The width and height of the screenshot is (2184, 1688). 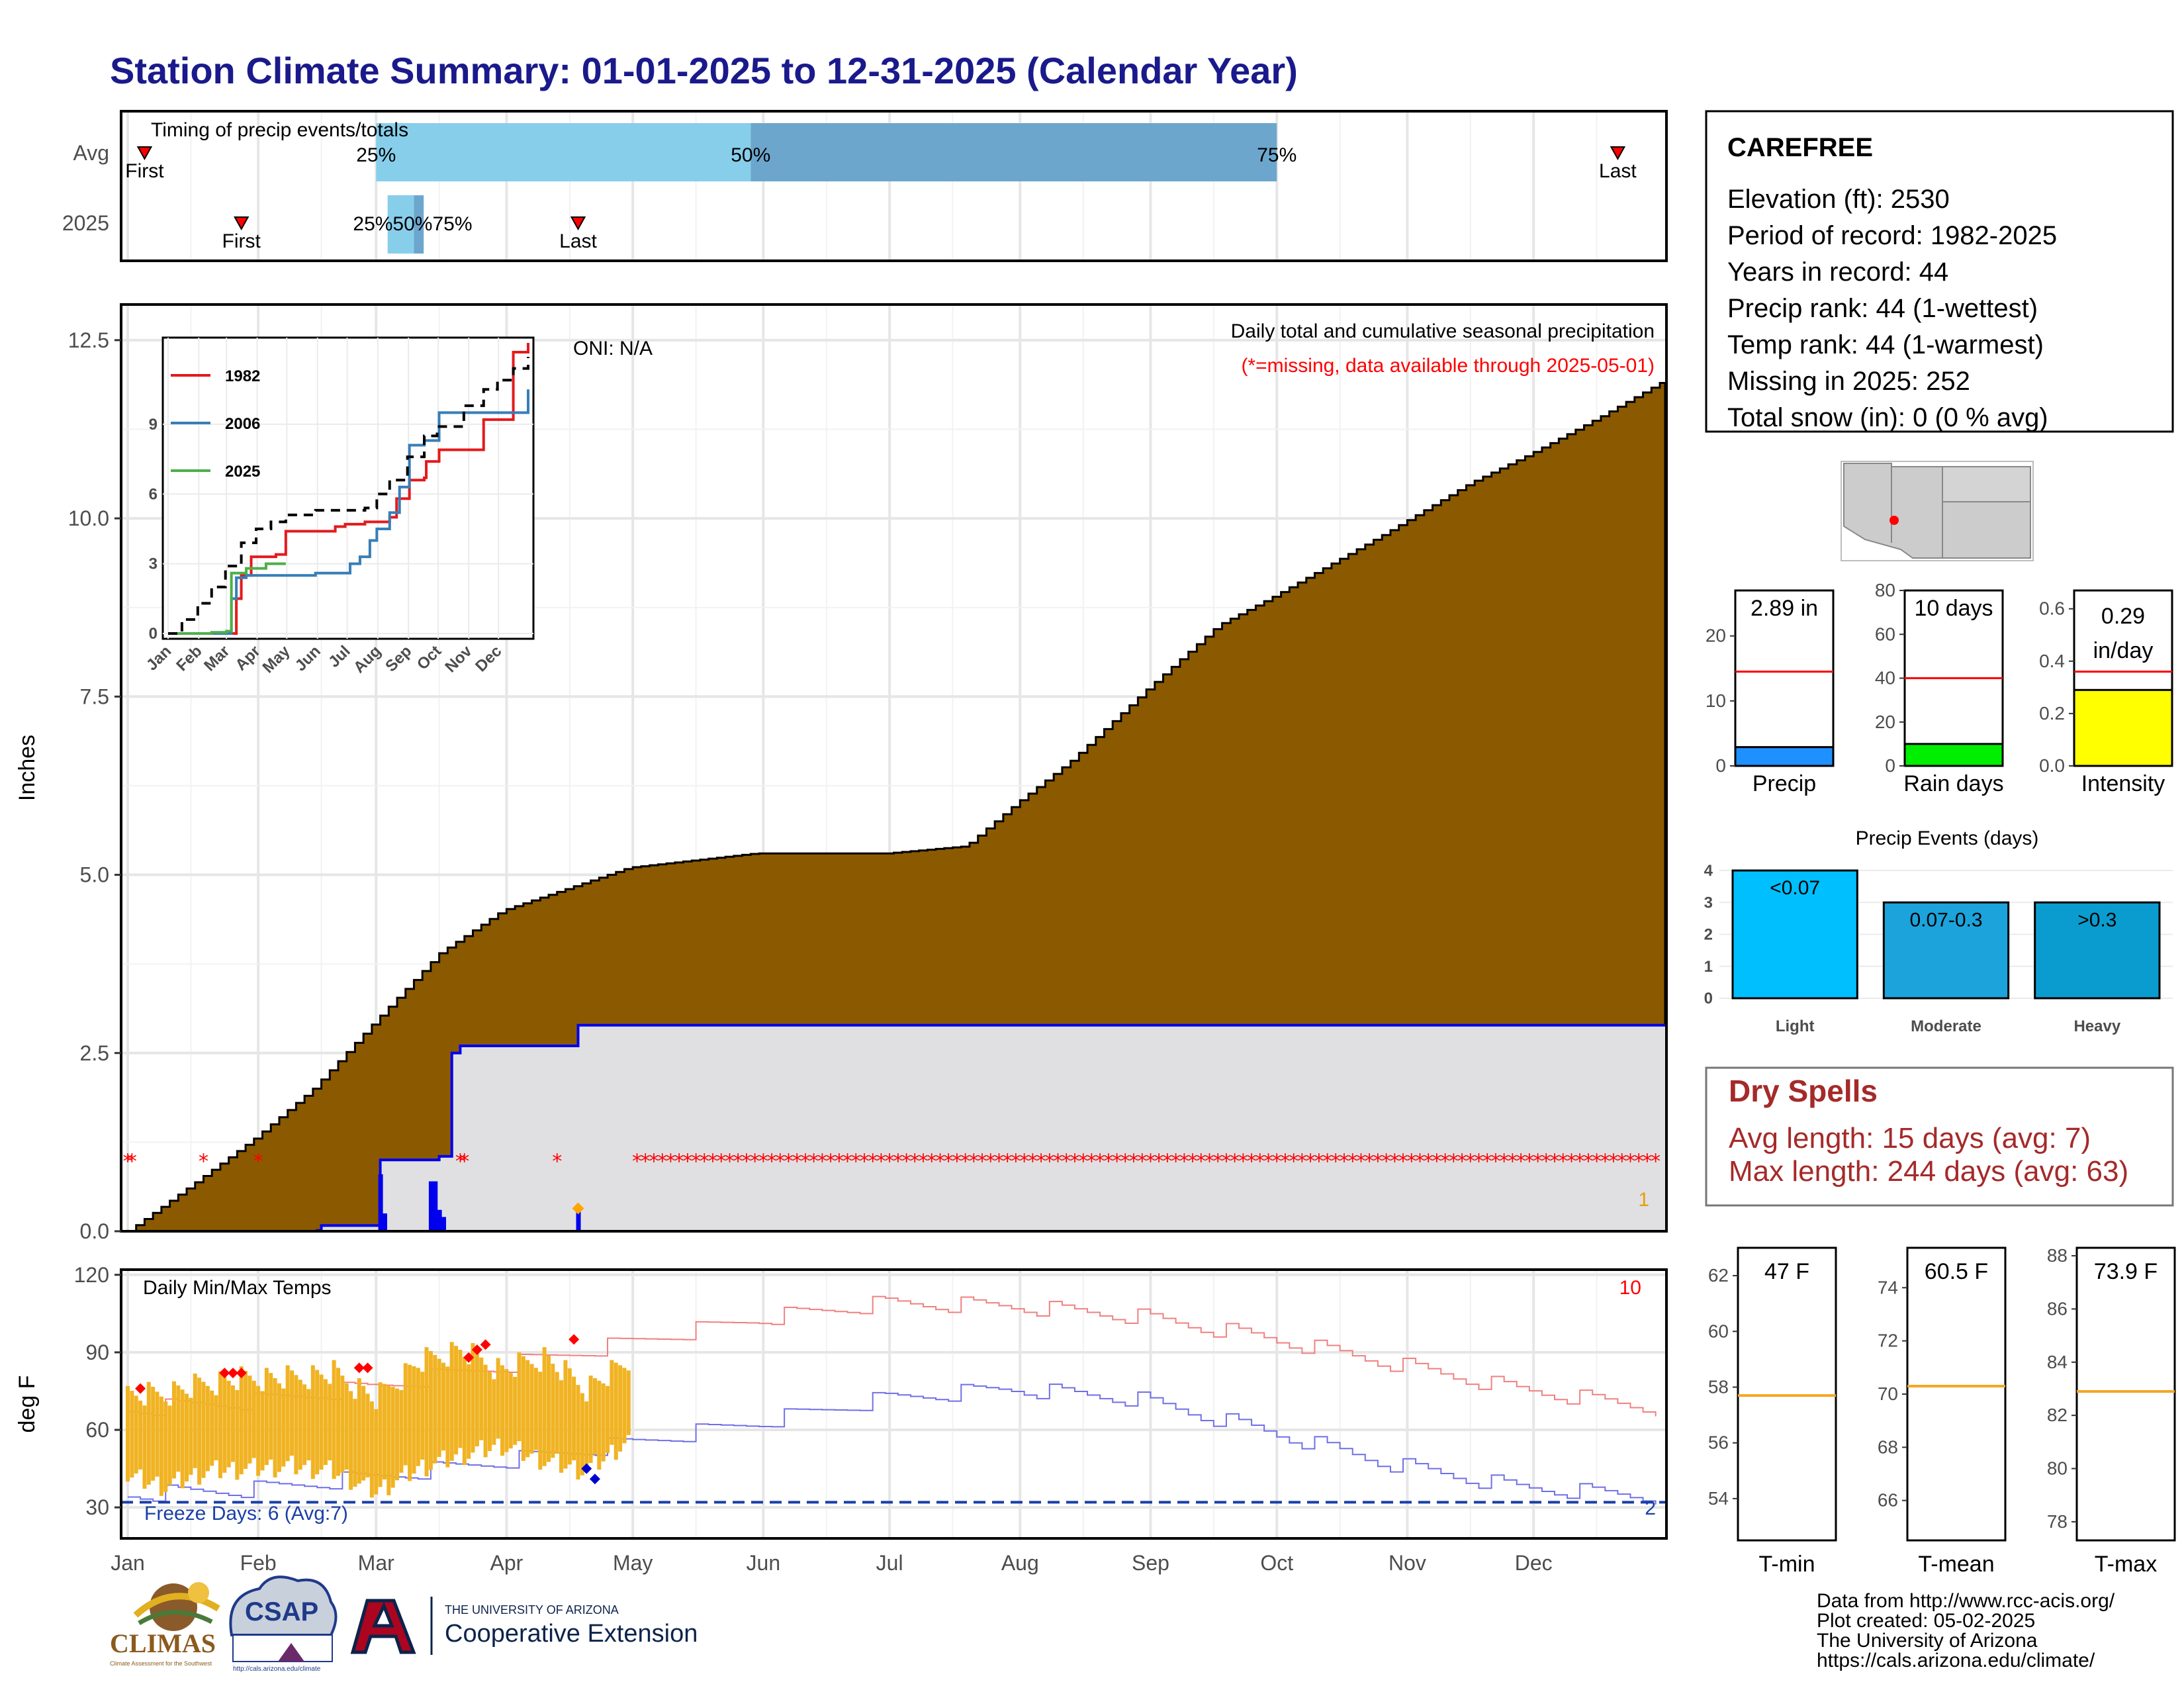 What do you see at coordinates (2057, 1362) in the screenshot?
I see `y-tick-label: 84` at bounding box center [2057, 1362].